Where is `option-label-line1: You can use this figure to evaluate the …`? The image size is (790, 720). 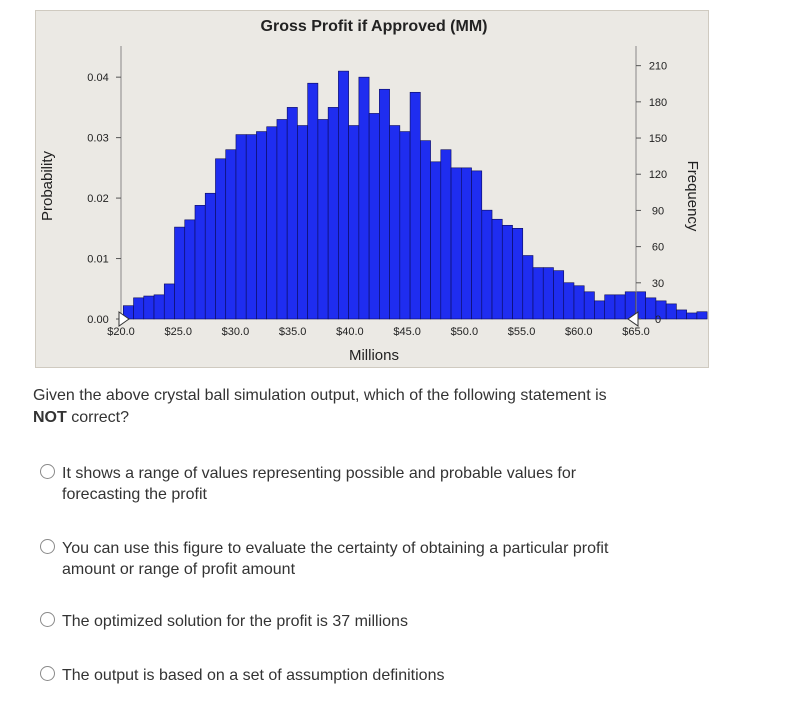
option-label-line1: You can use this figure to evaluate the … is located at coordinates (335, 548).